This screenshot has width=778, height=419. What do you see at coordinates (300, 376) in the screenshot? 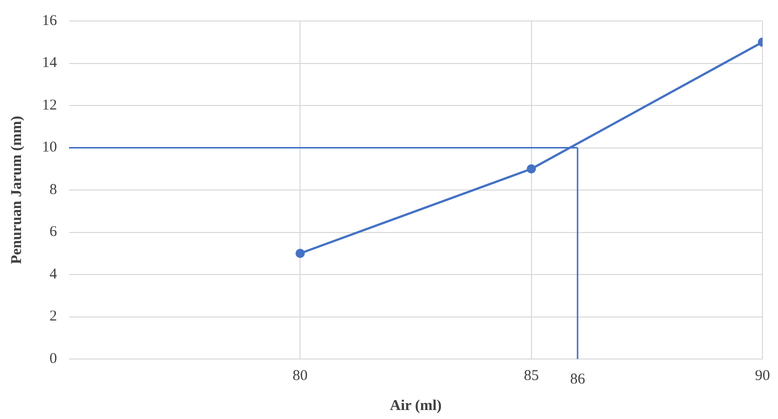
I see `x-tick-label: 80` at bounding box center [300, 376].